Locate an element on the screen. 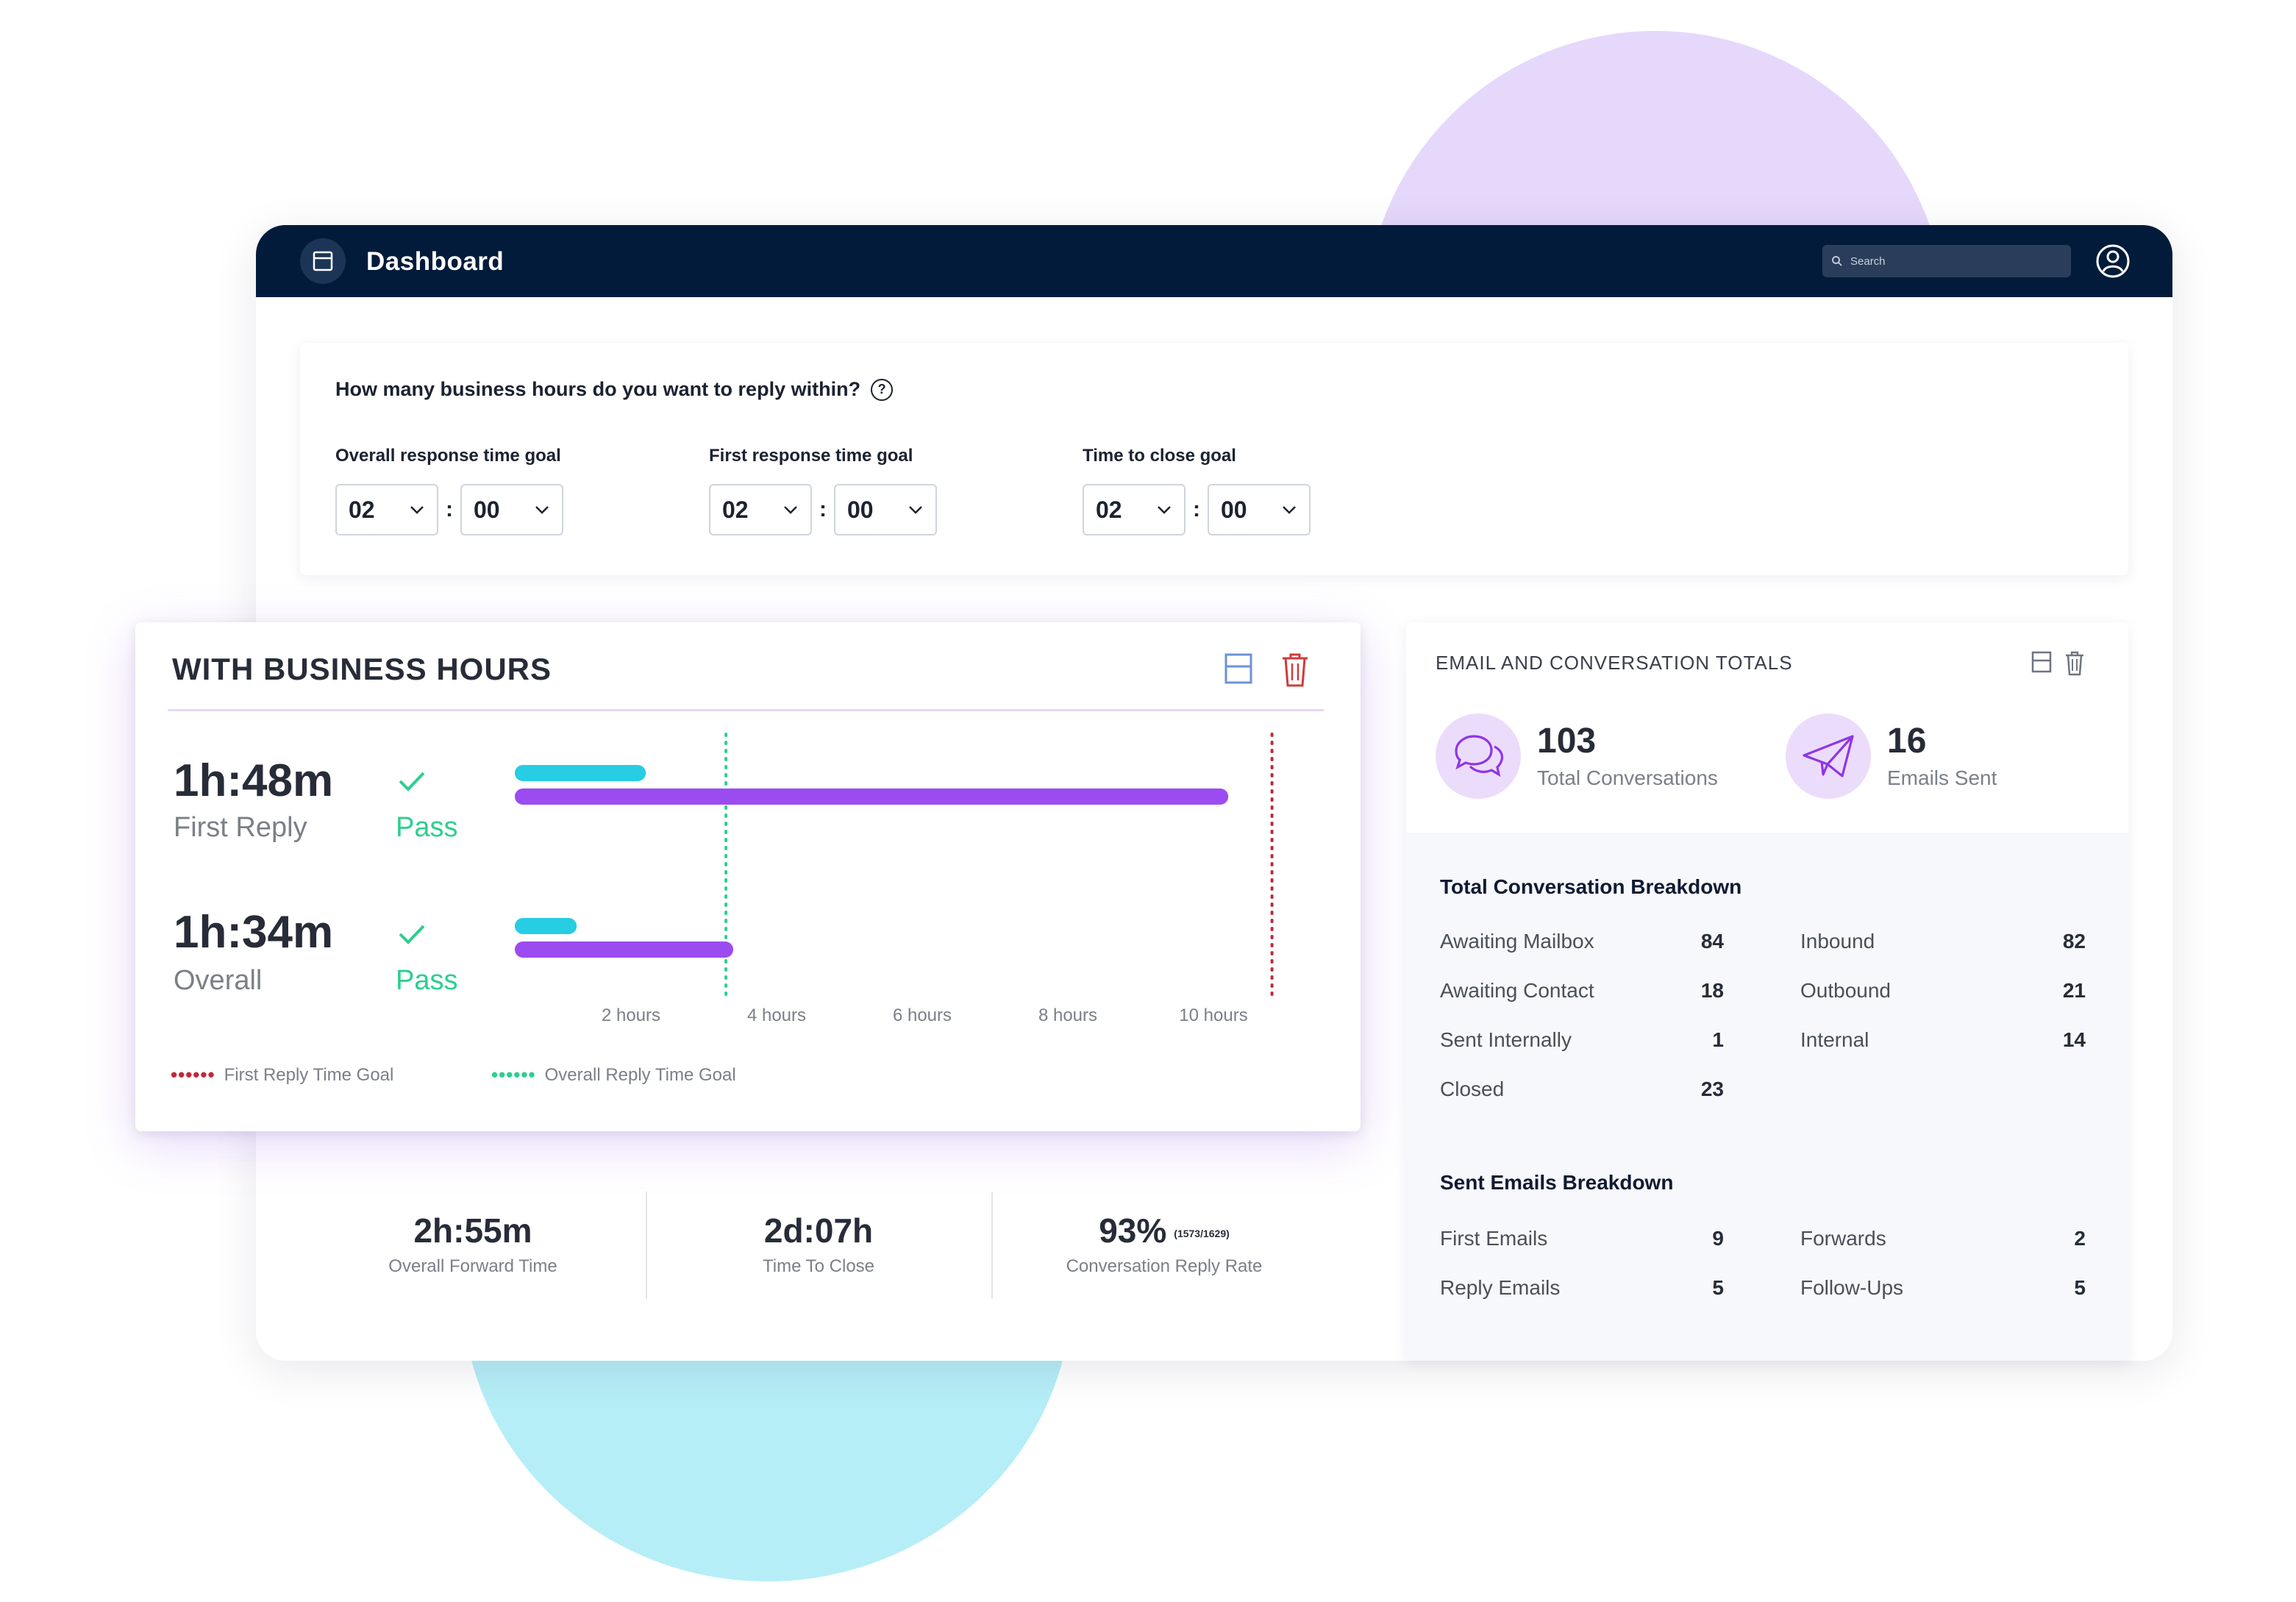 This screenshot has width=2296, height=1602. search-bar is located at coordinates (1946, 261).